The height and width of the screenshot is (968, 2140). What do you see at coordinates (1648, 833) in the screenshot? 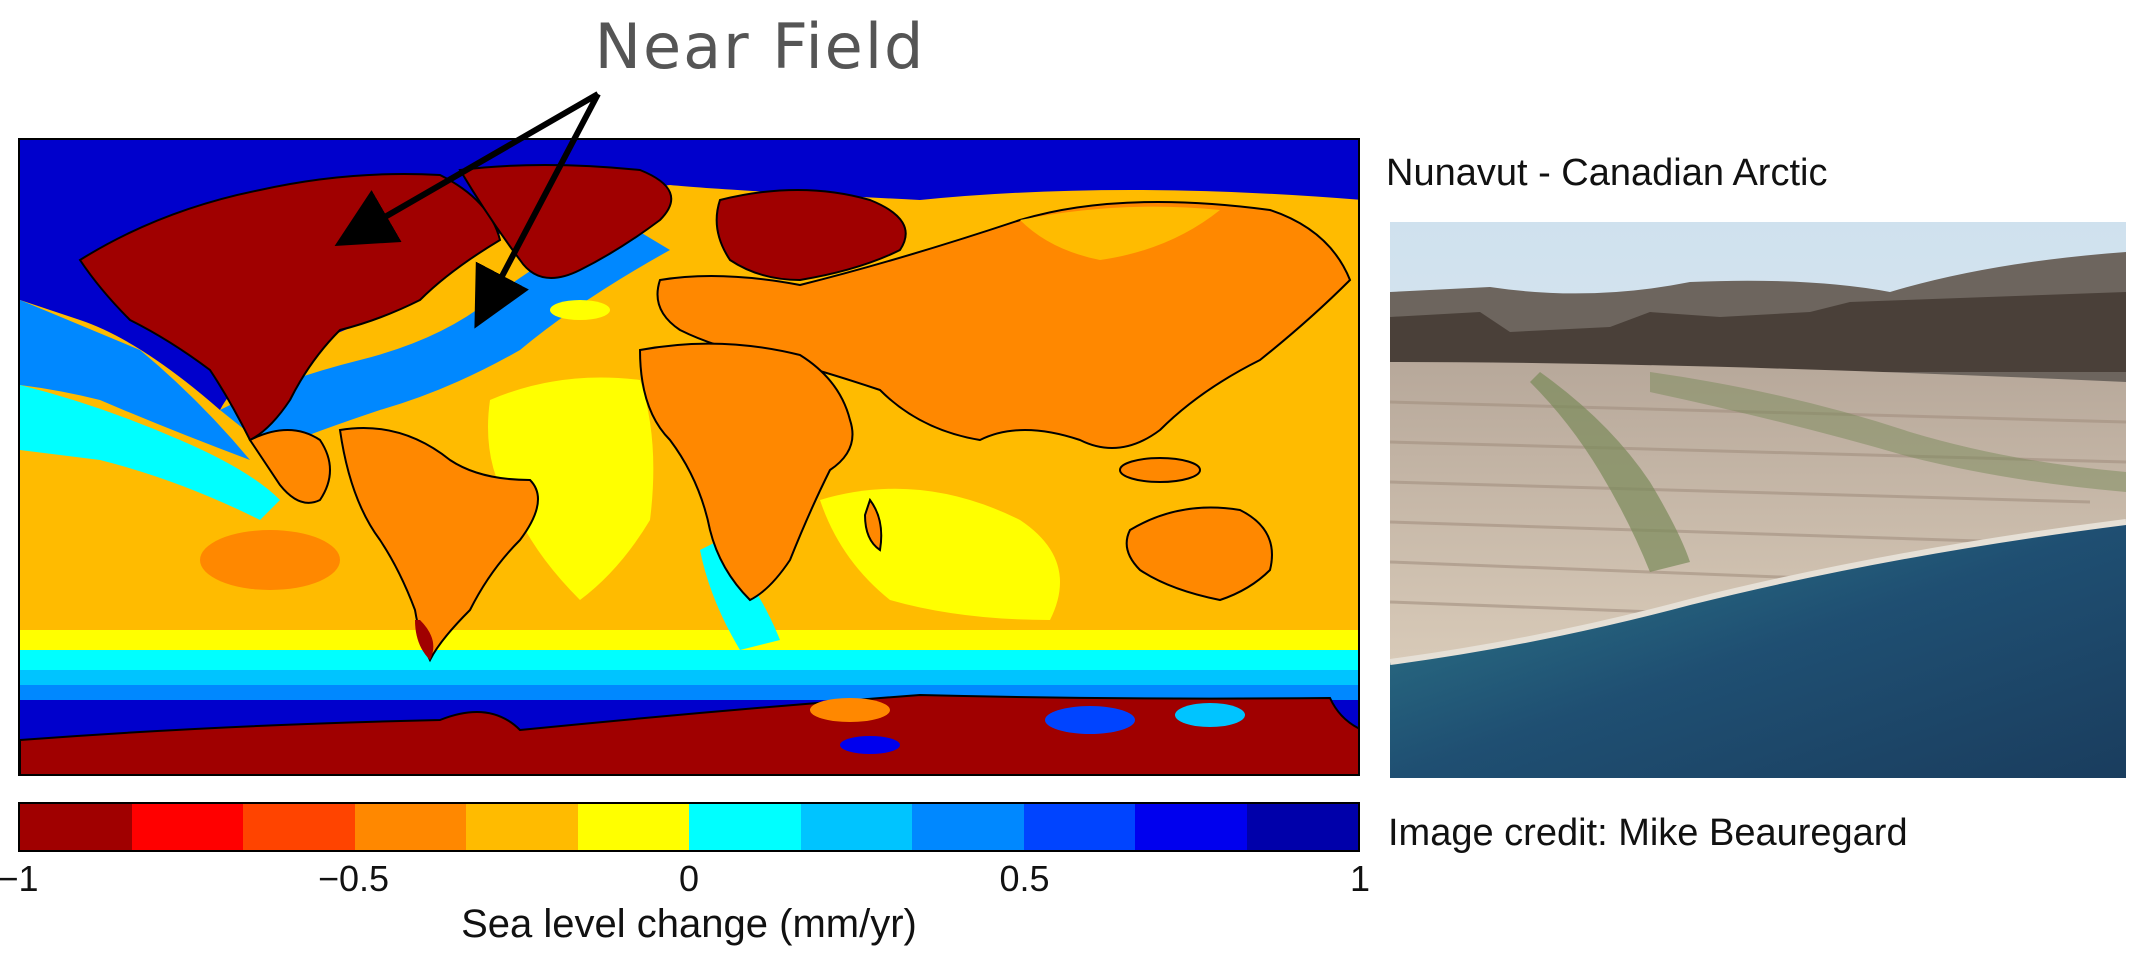
I see `photo-credit: Image credit: Mike Beauregard` at bounding box center [1648, 833].